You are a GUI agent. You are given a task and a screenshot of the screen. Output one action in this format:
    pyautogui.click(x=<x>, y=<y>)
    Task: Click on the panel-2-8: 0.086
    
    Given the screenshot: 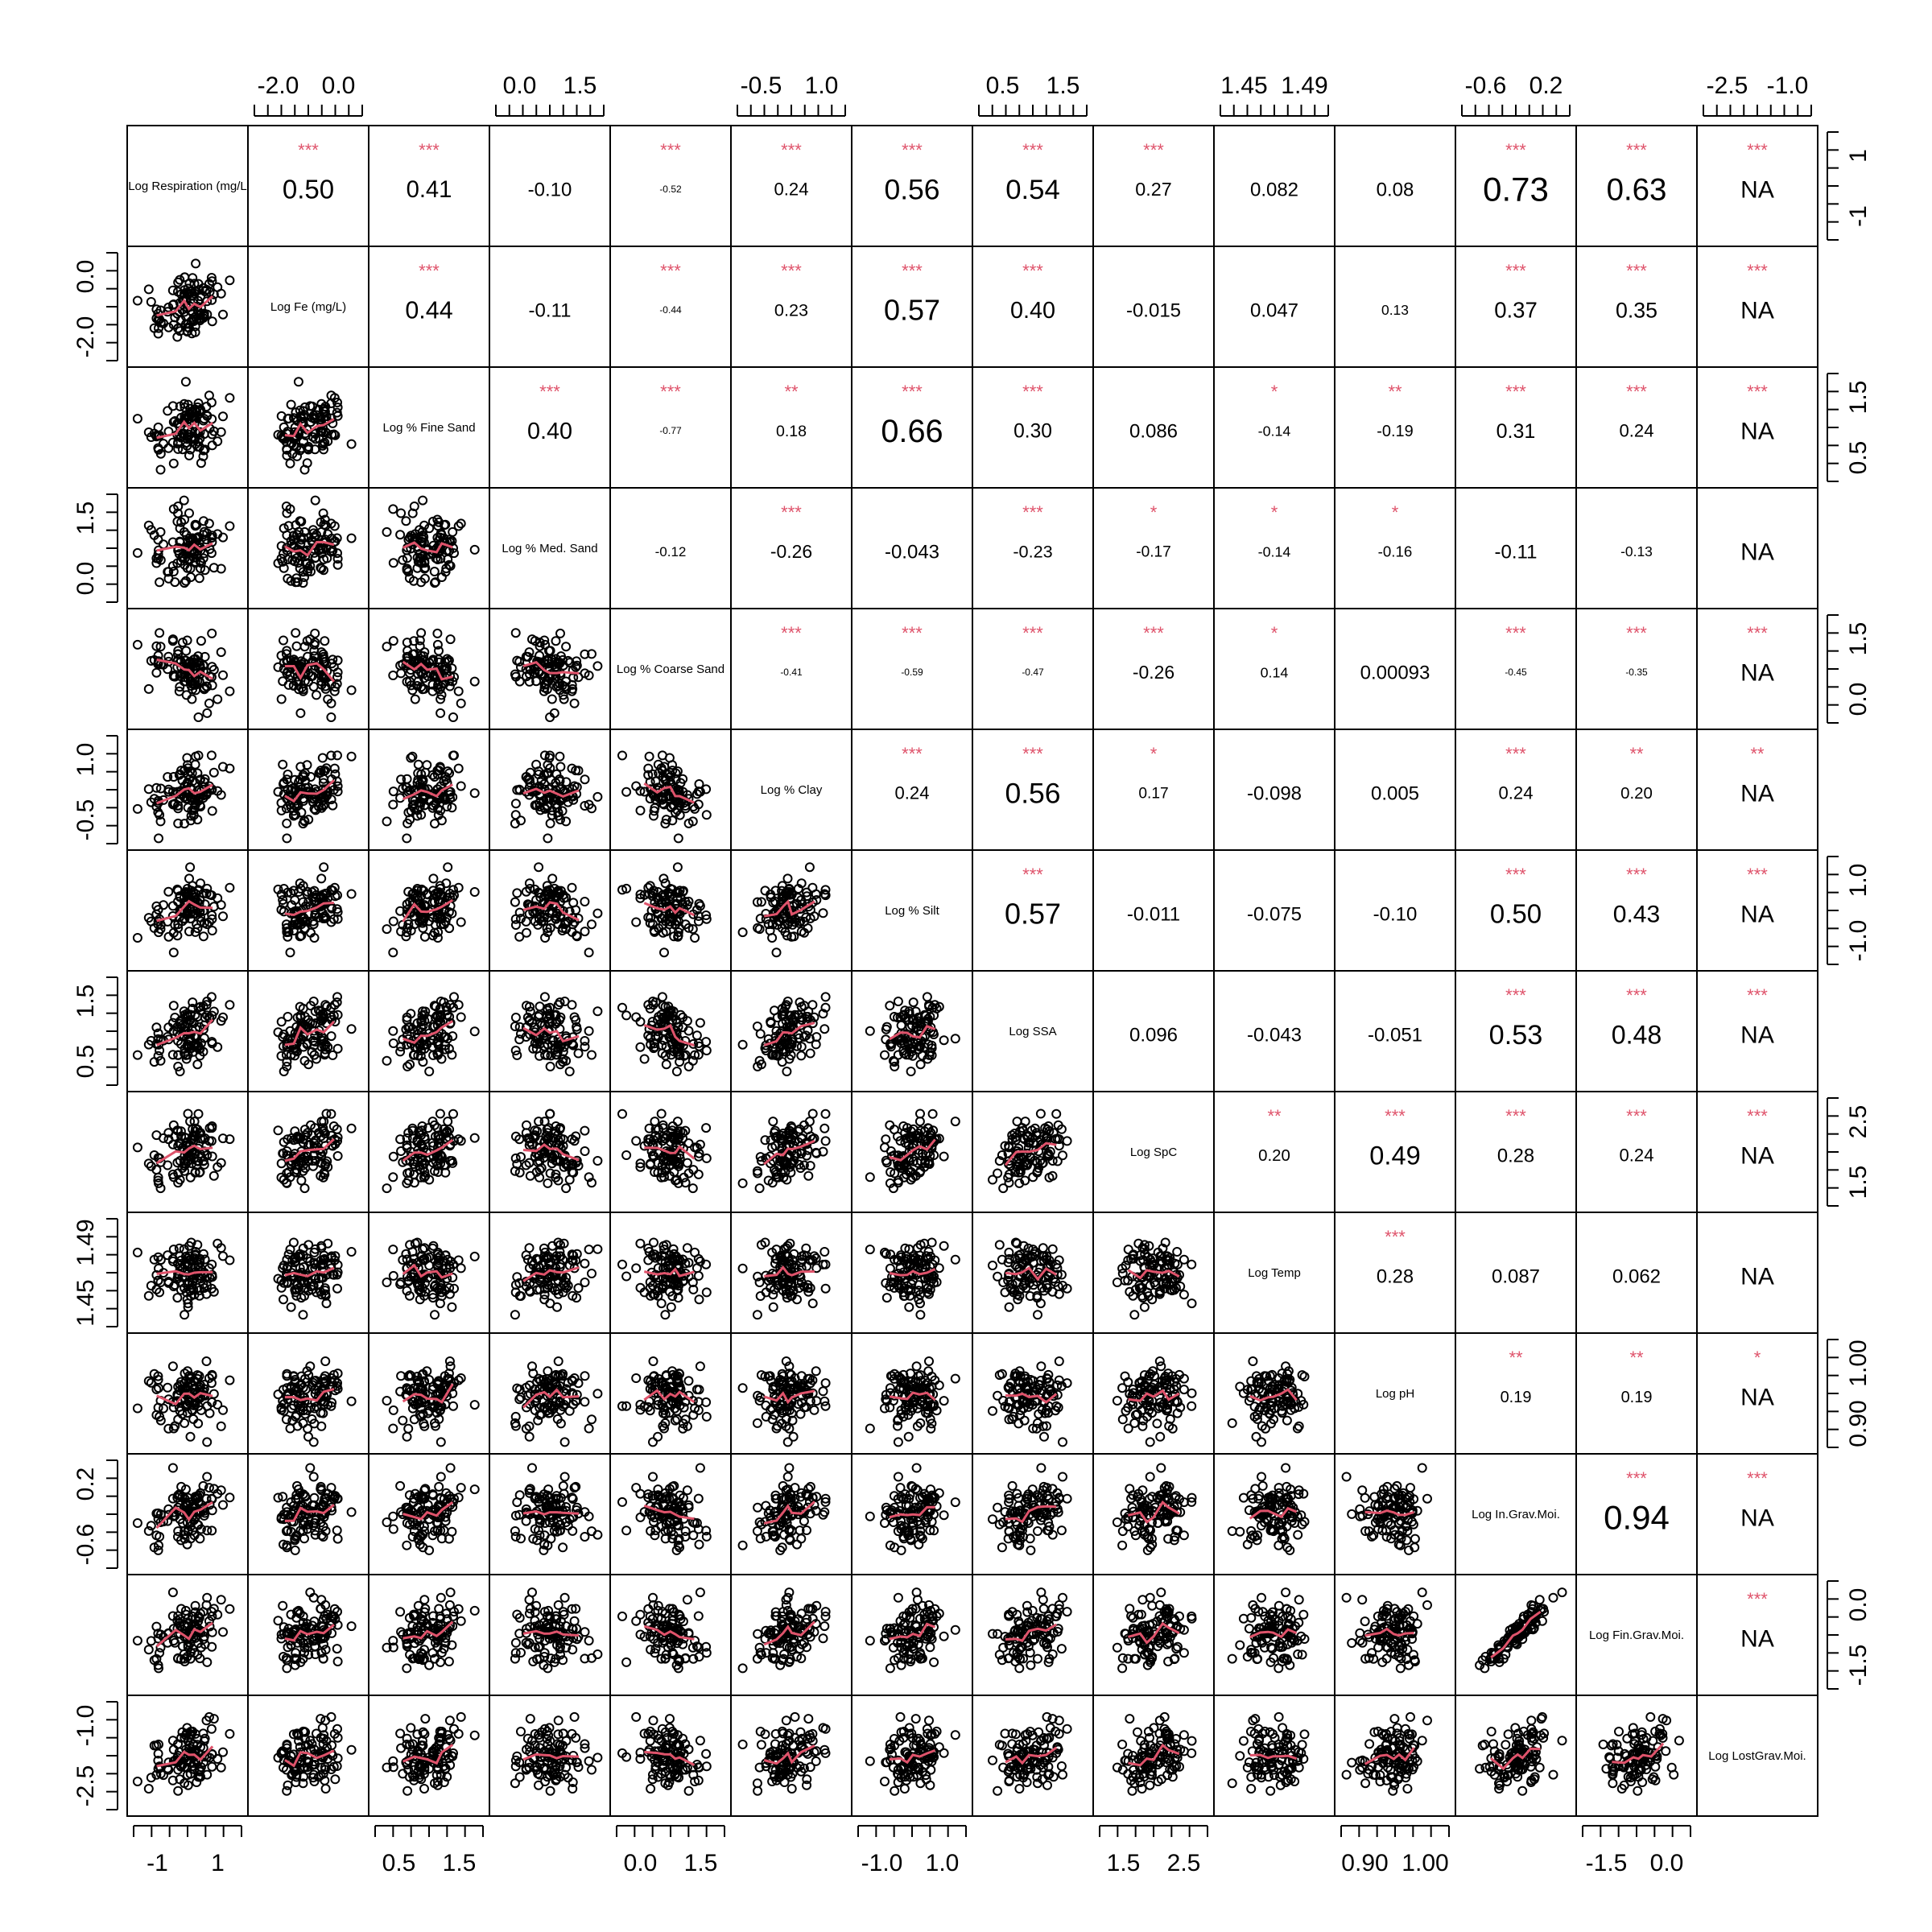 What is the action you would take?
    pyautogui.click(x=1153, y=427)
    